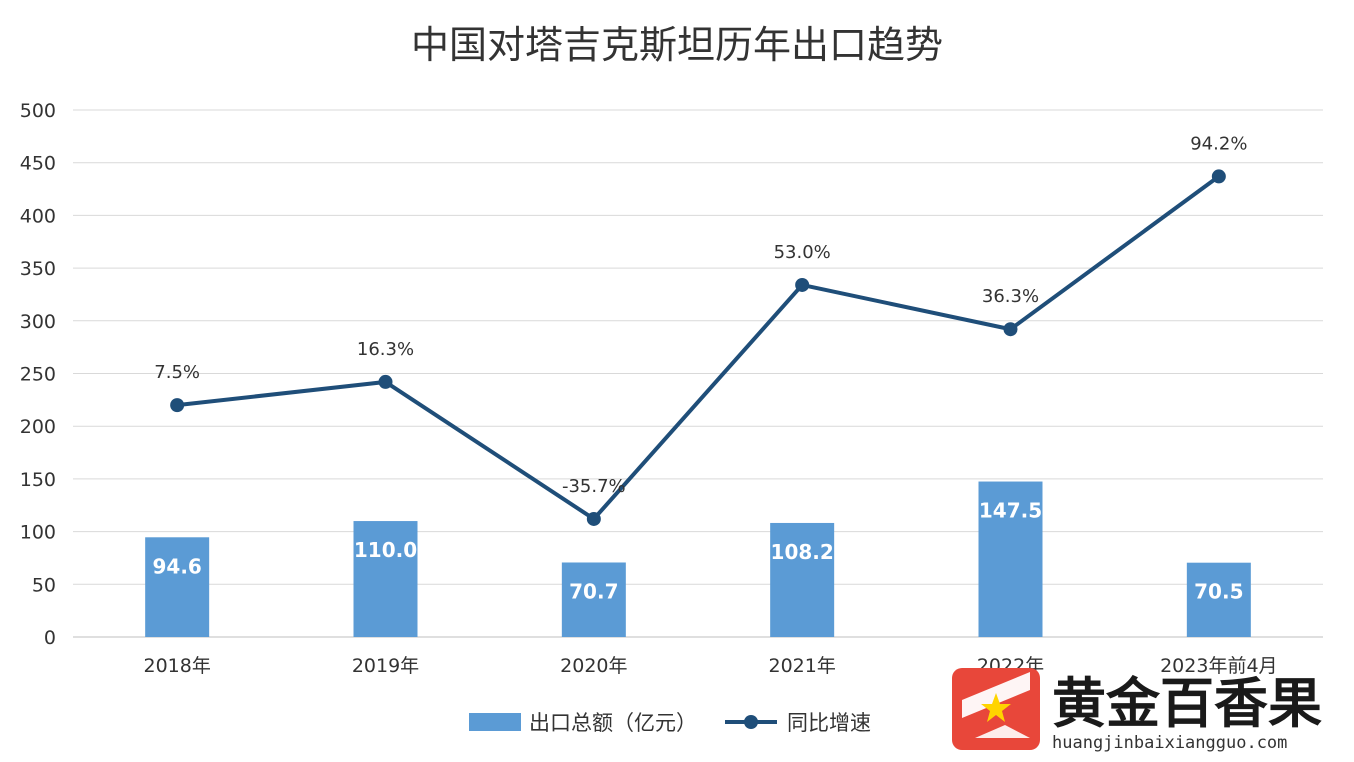  I want to click on y-axis: 0 50 100 150 200 250 300 350 400 450 500, so click(38, 374).